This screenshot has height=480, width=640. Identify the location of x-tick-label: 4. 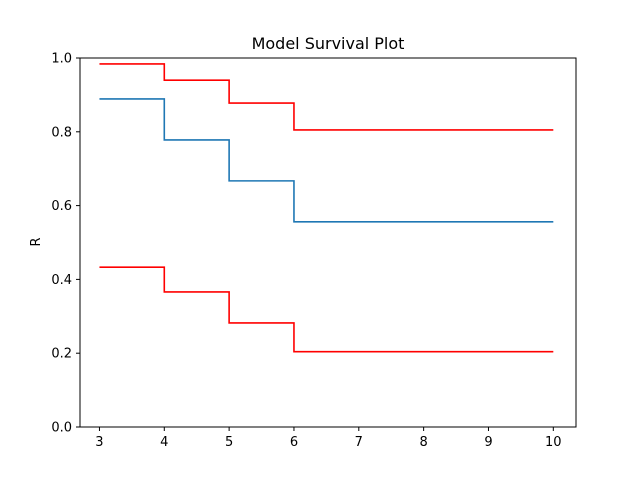
(164, 442).